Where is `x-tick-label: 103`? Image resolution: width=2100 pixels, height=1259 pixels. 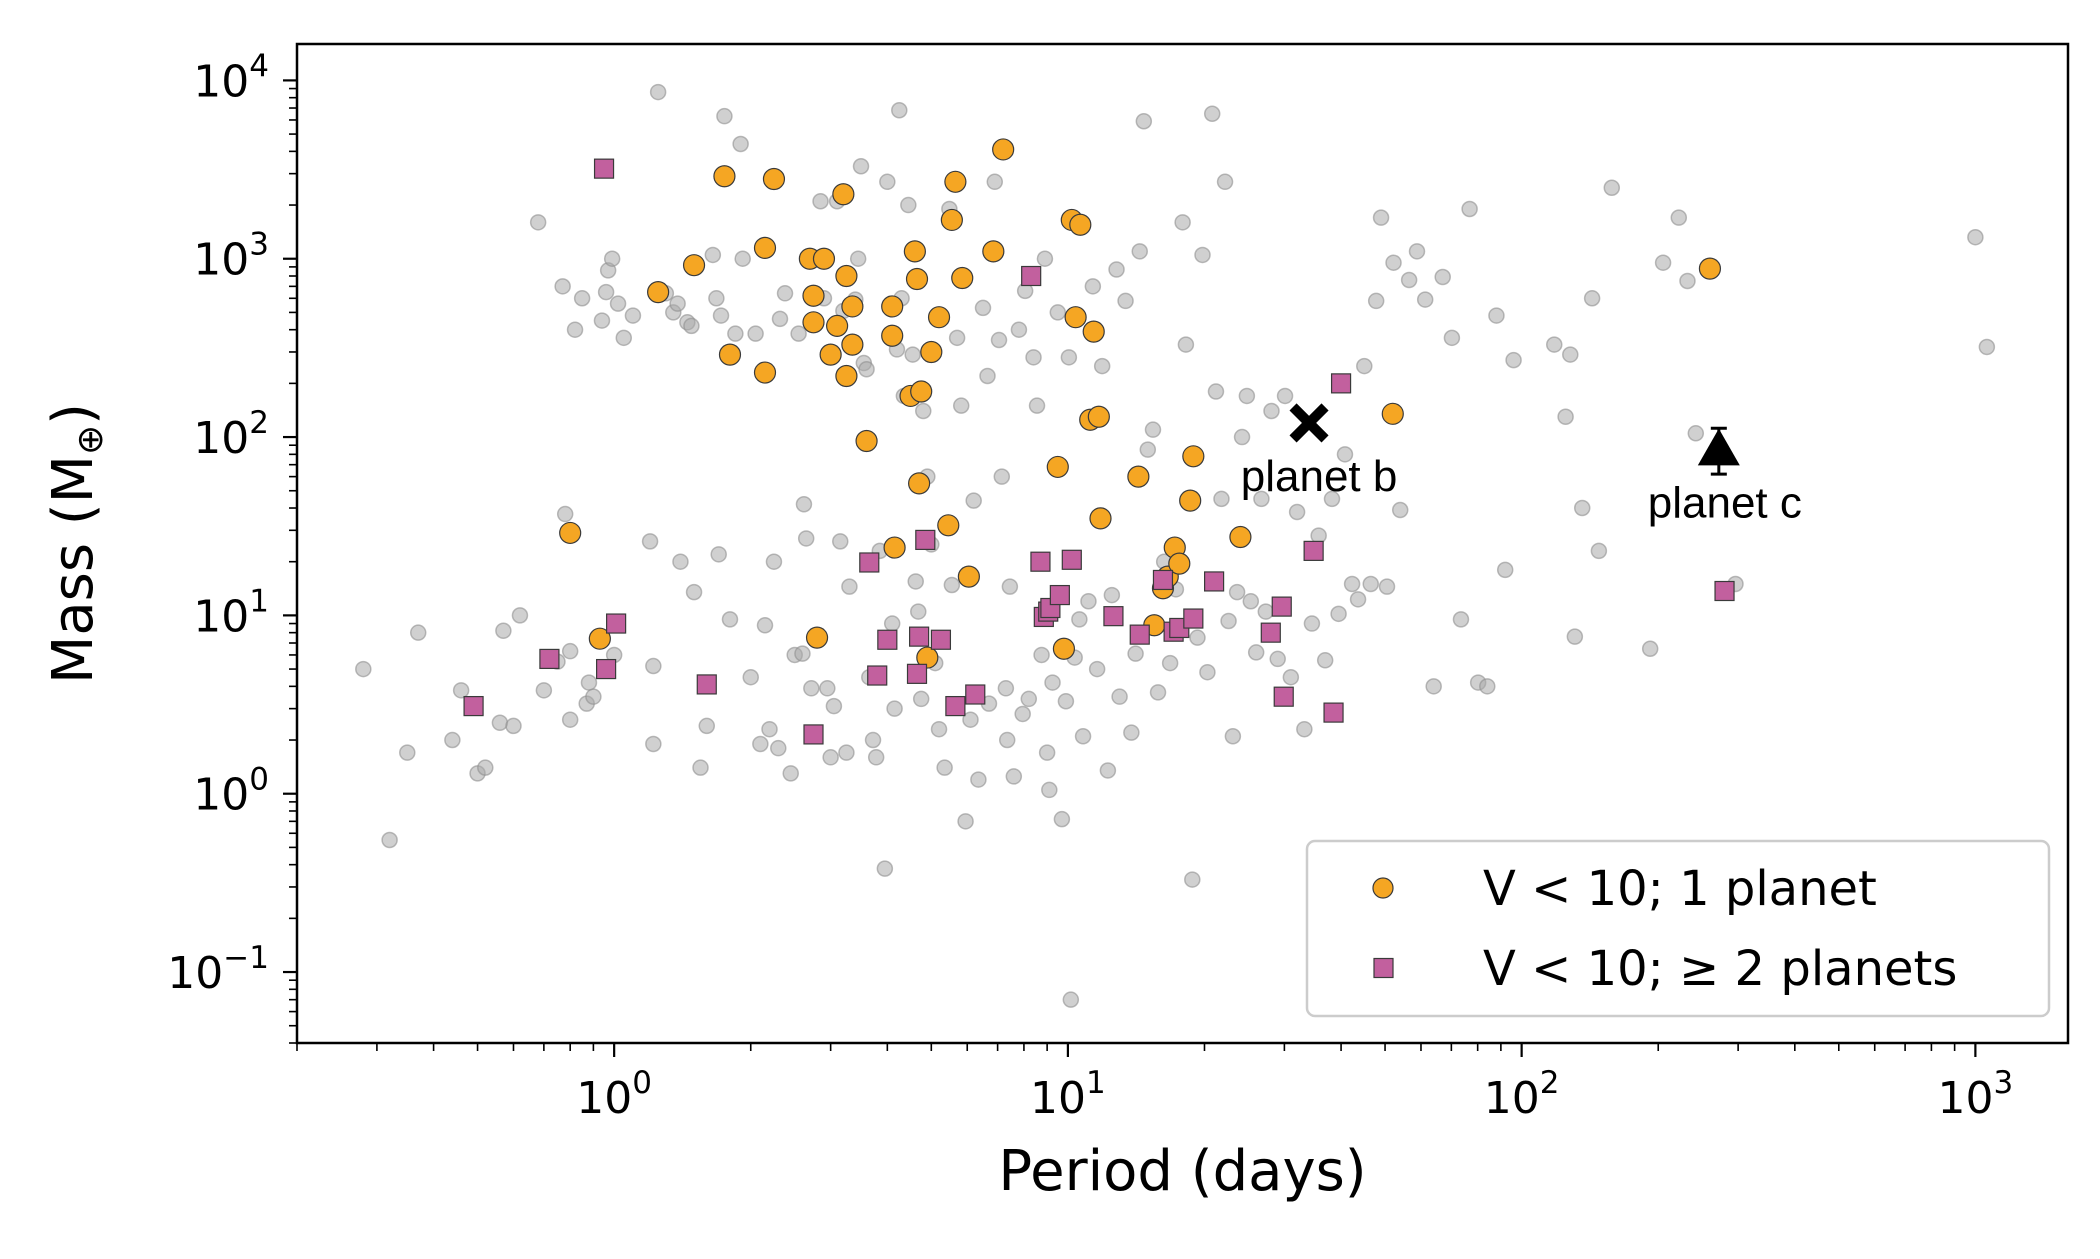 x-tick-label: 103 is located at coordinates (1976, 1094).